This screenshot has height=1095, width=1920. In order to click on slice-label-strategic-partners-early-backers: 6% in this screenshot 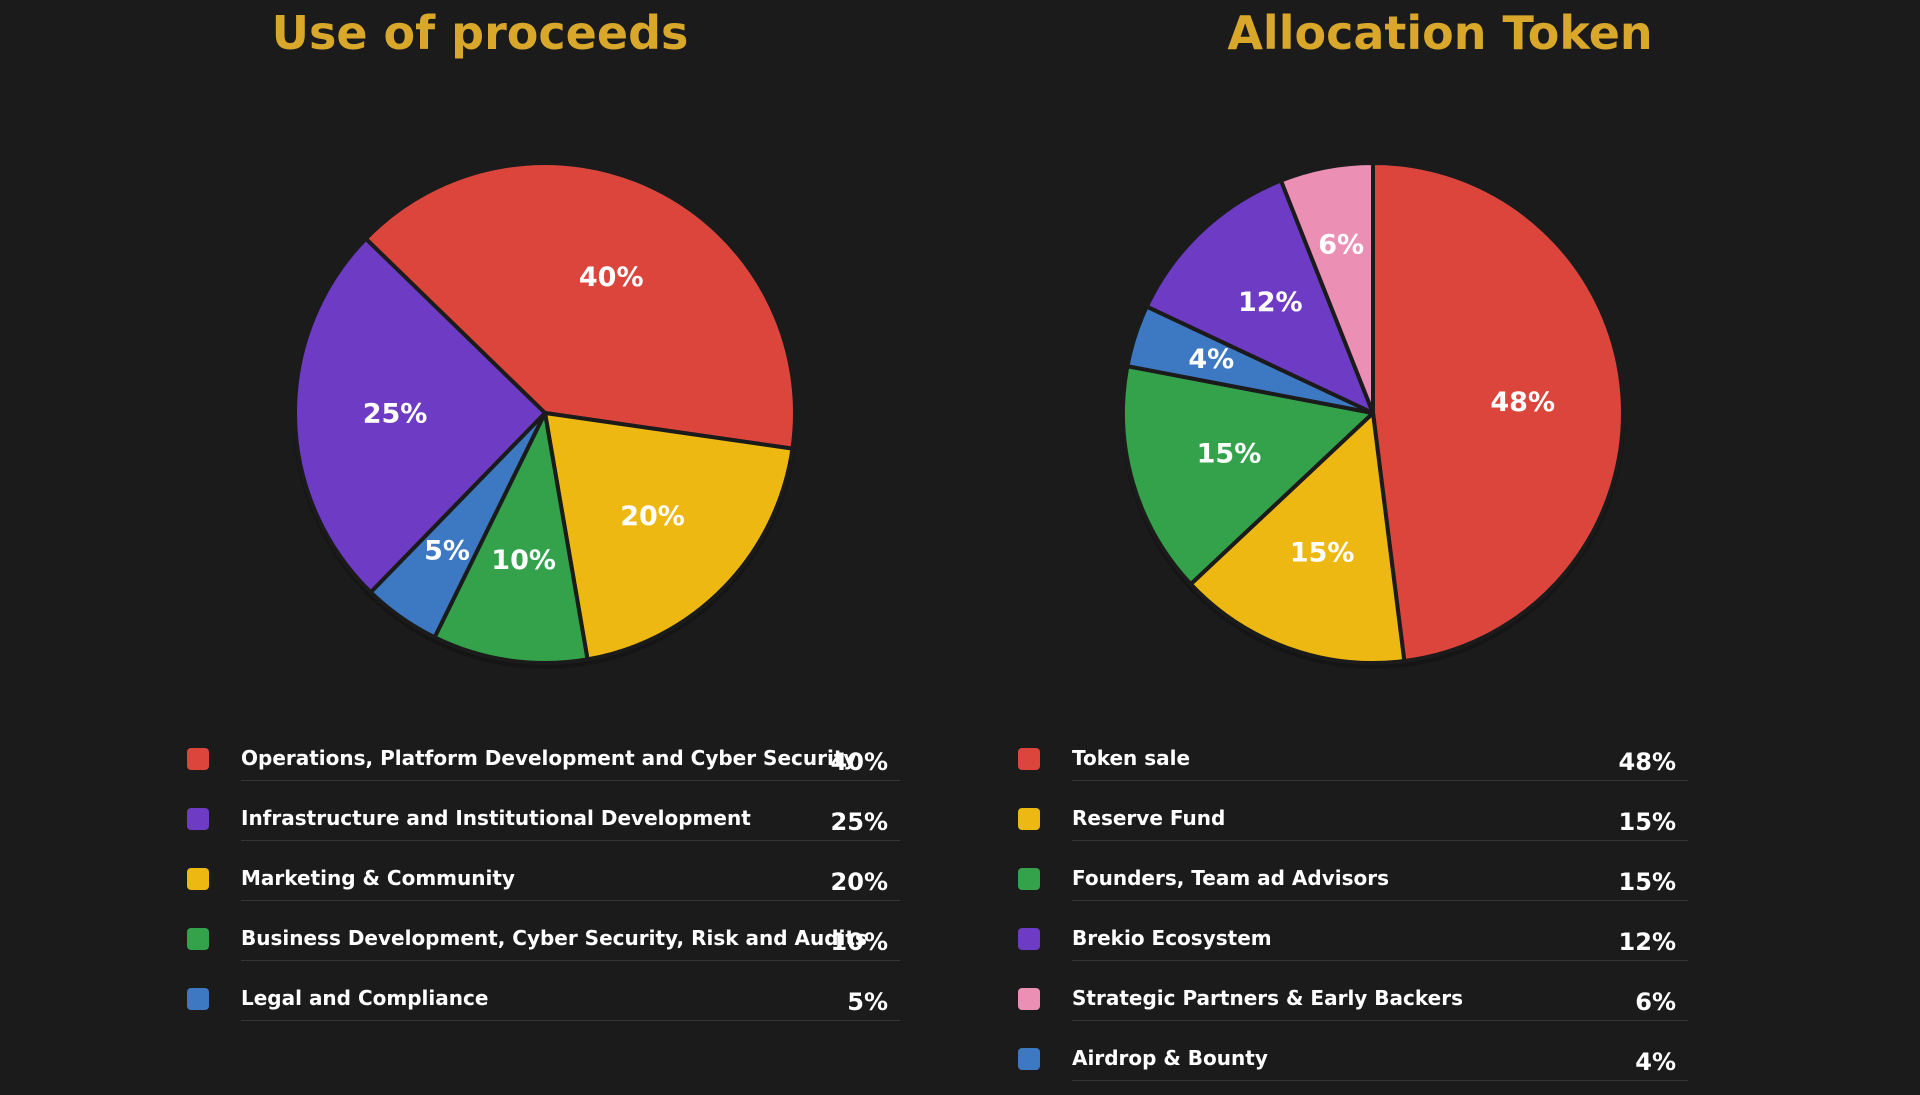, I will do `click(1341, 245)`.